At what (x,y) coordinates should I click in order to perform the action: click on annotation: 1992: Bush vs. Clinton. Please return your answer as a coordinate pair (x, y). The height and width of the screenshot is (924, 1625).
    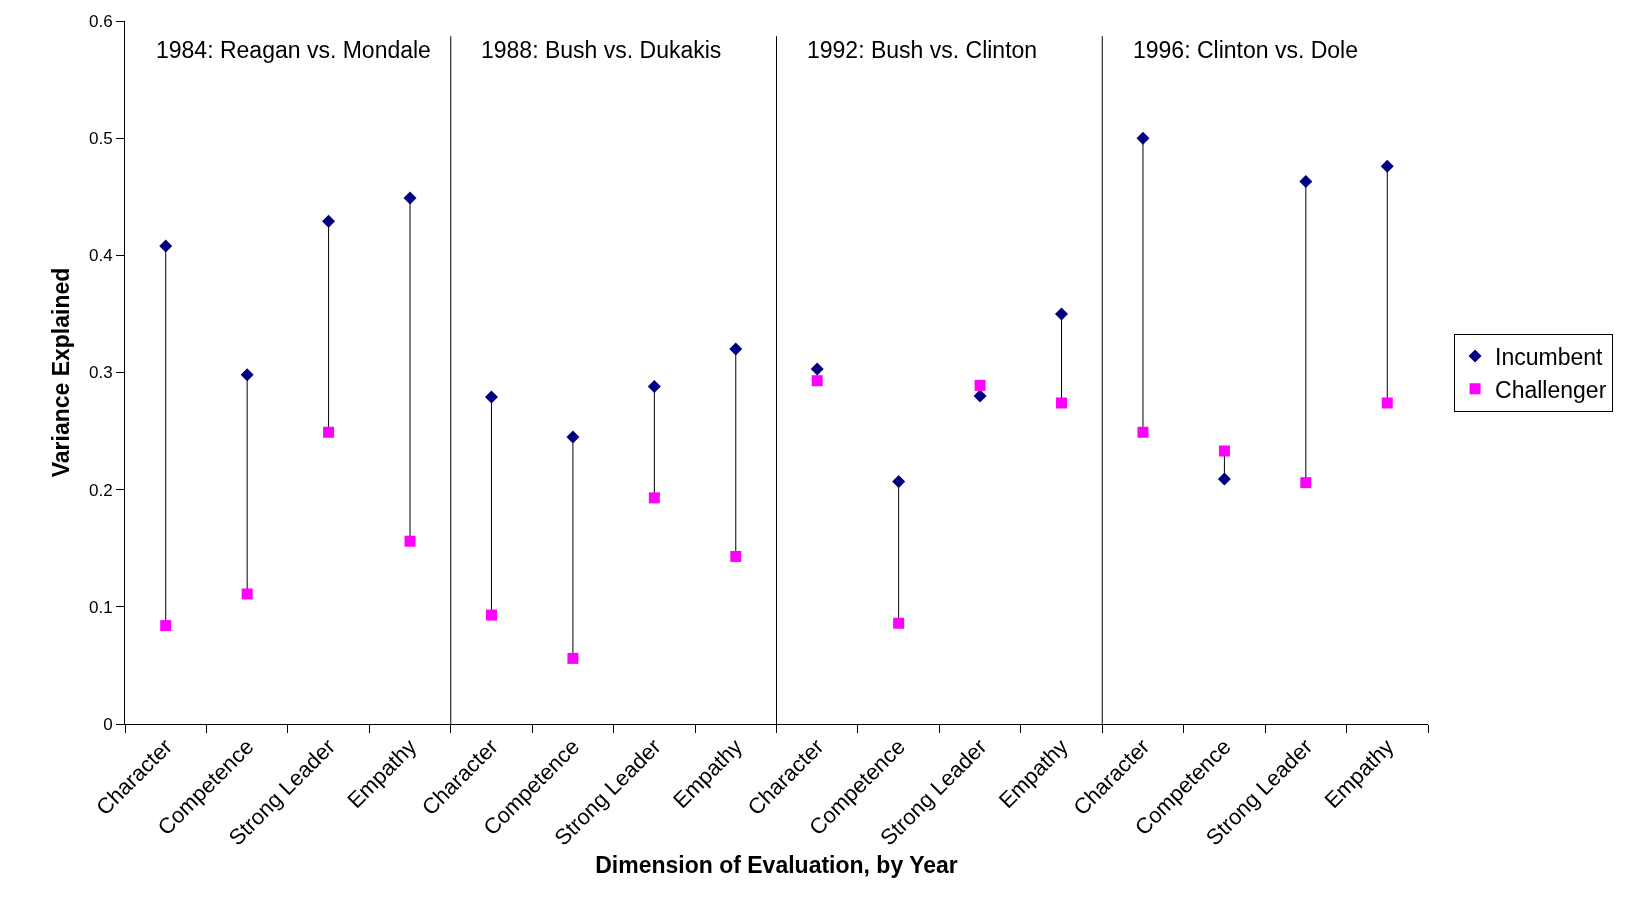
    Looking at the image, I should click on (922, 50).